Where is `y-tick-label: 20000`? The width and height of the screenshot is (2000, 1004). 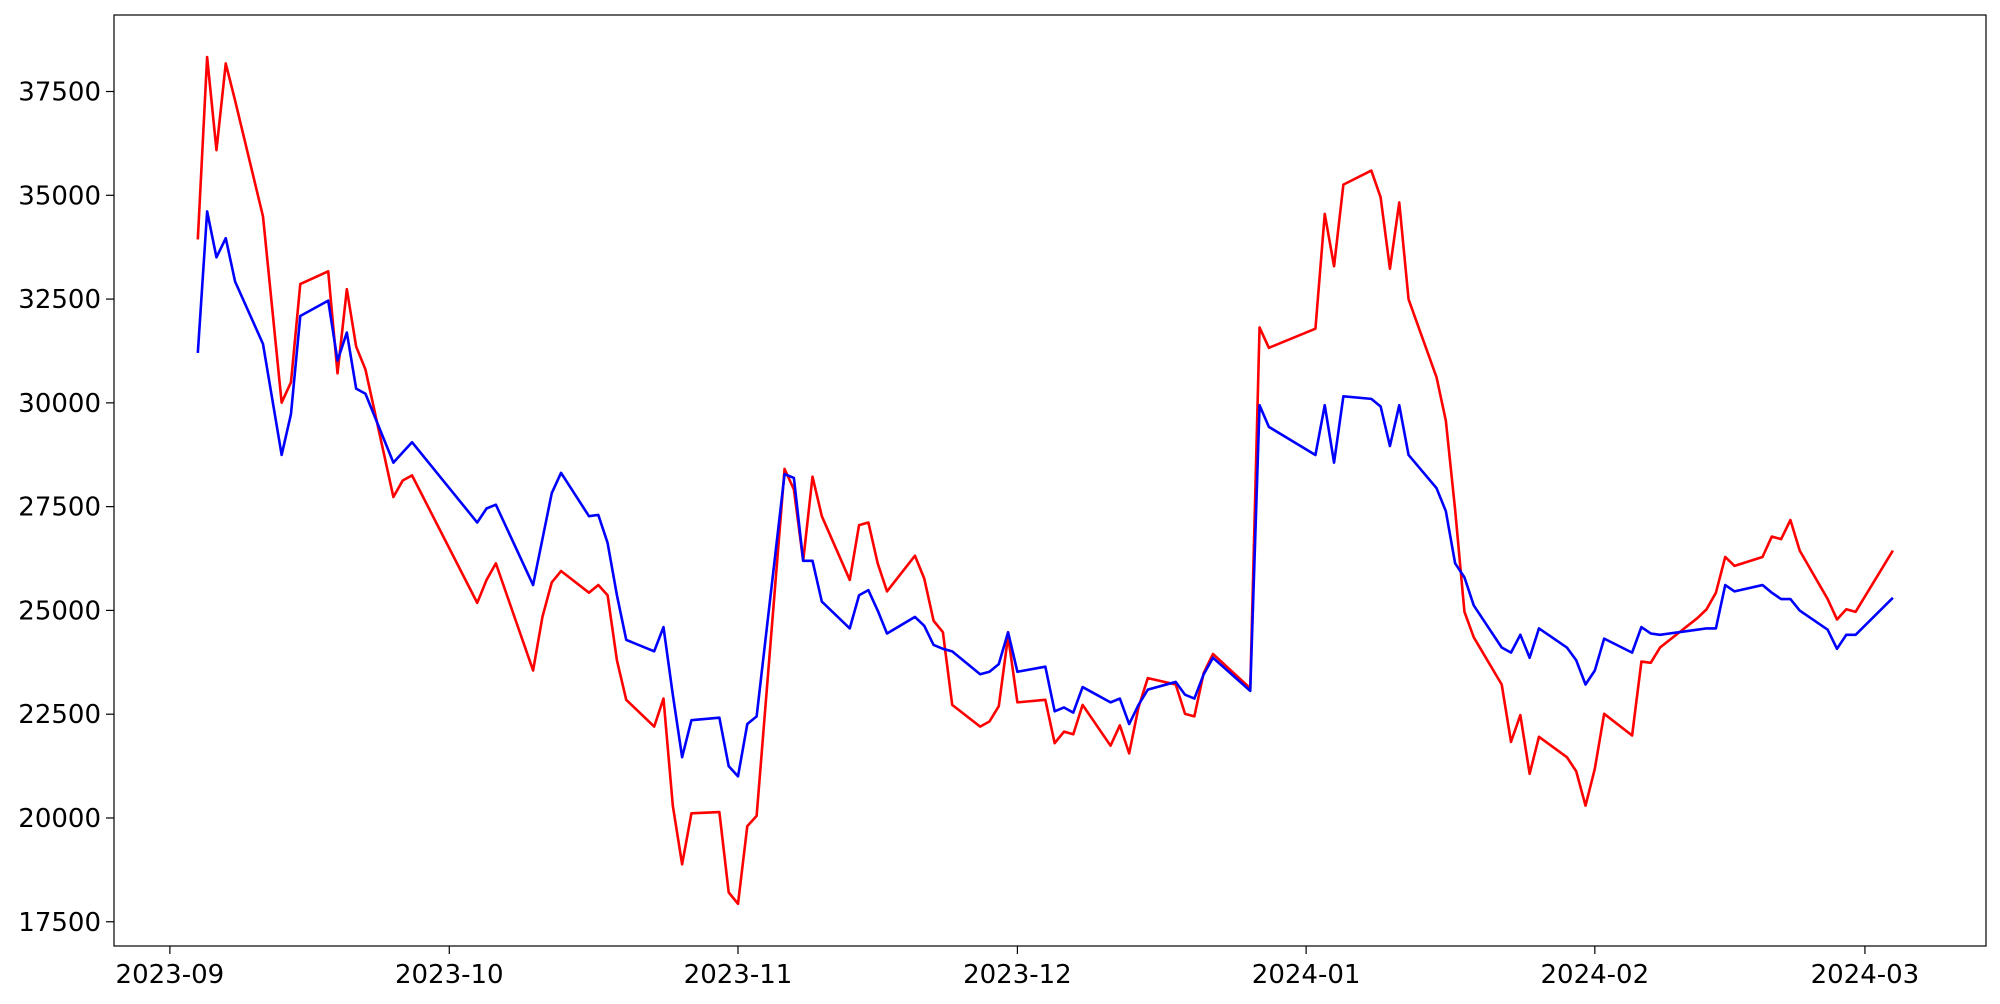 y-tick-label: 20000 is located at coordinates (59, 819).